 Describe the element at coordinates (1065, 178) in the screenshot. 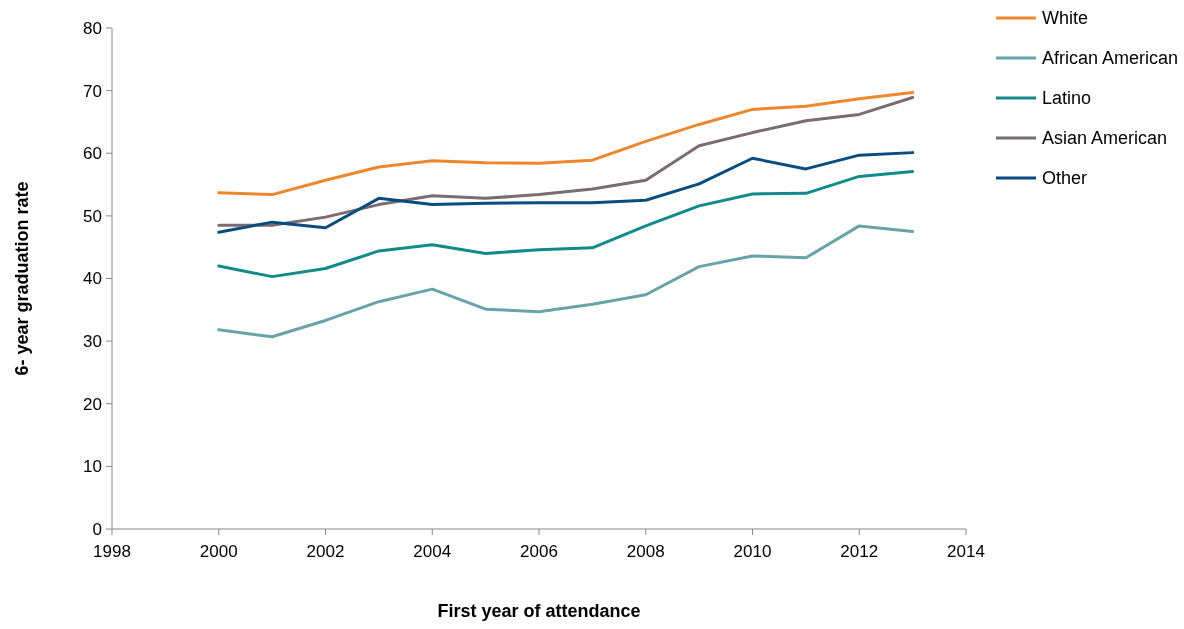

I see `legend-label: Other` at that location.